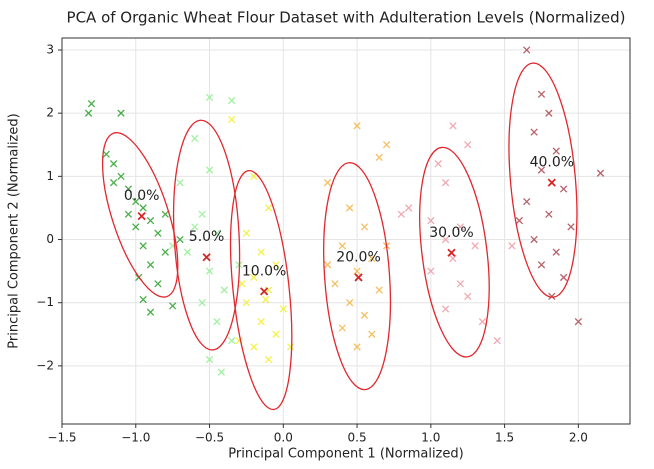 The width and height of the screenshot is (654, 469). I want to click on x-tick-label: 1.0, so click(430, 438).